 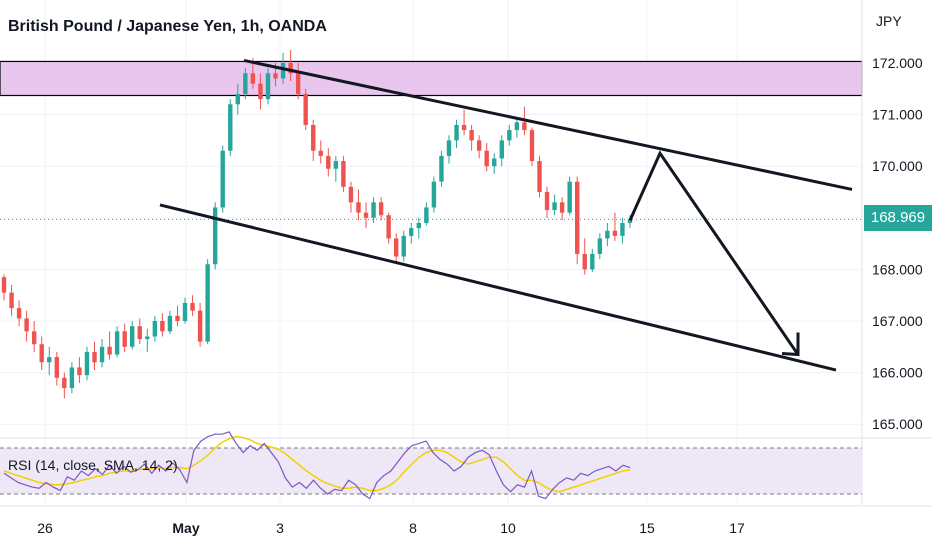 I want to click on rsi-band, so click(x=431, y=471).